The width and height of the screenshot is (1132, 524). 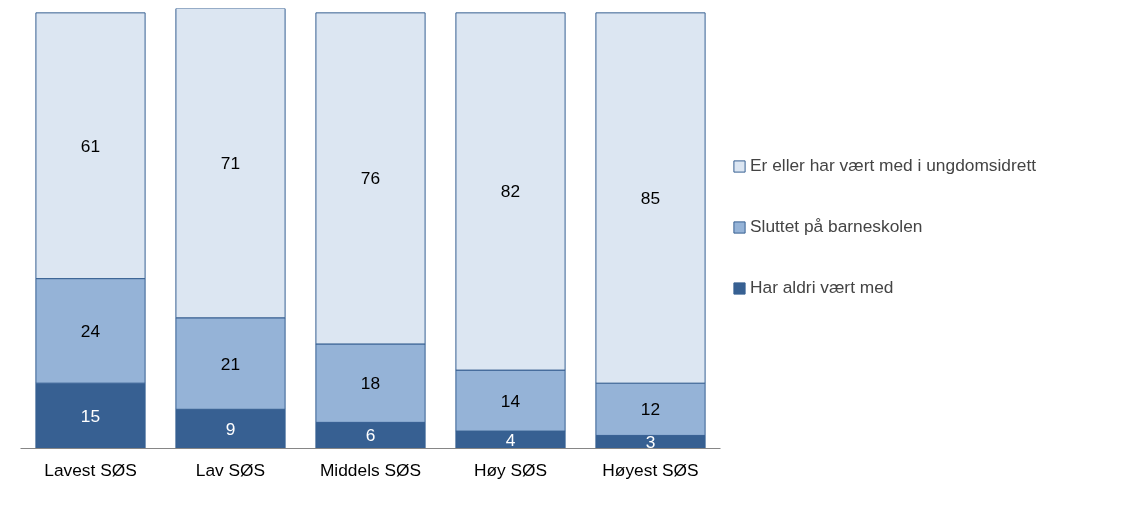 What do you see at coordinates (90, 469) in the screenshot?
I see `x-tick-label: Lavest SØS` at bounding box center [90, 469].